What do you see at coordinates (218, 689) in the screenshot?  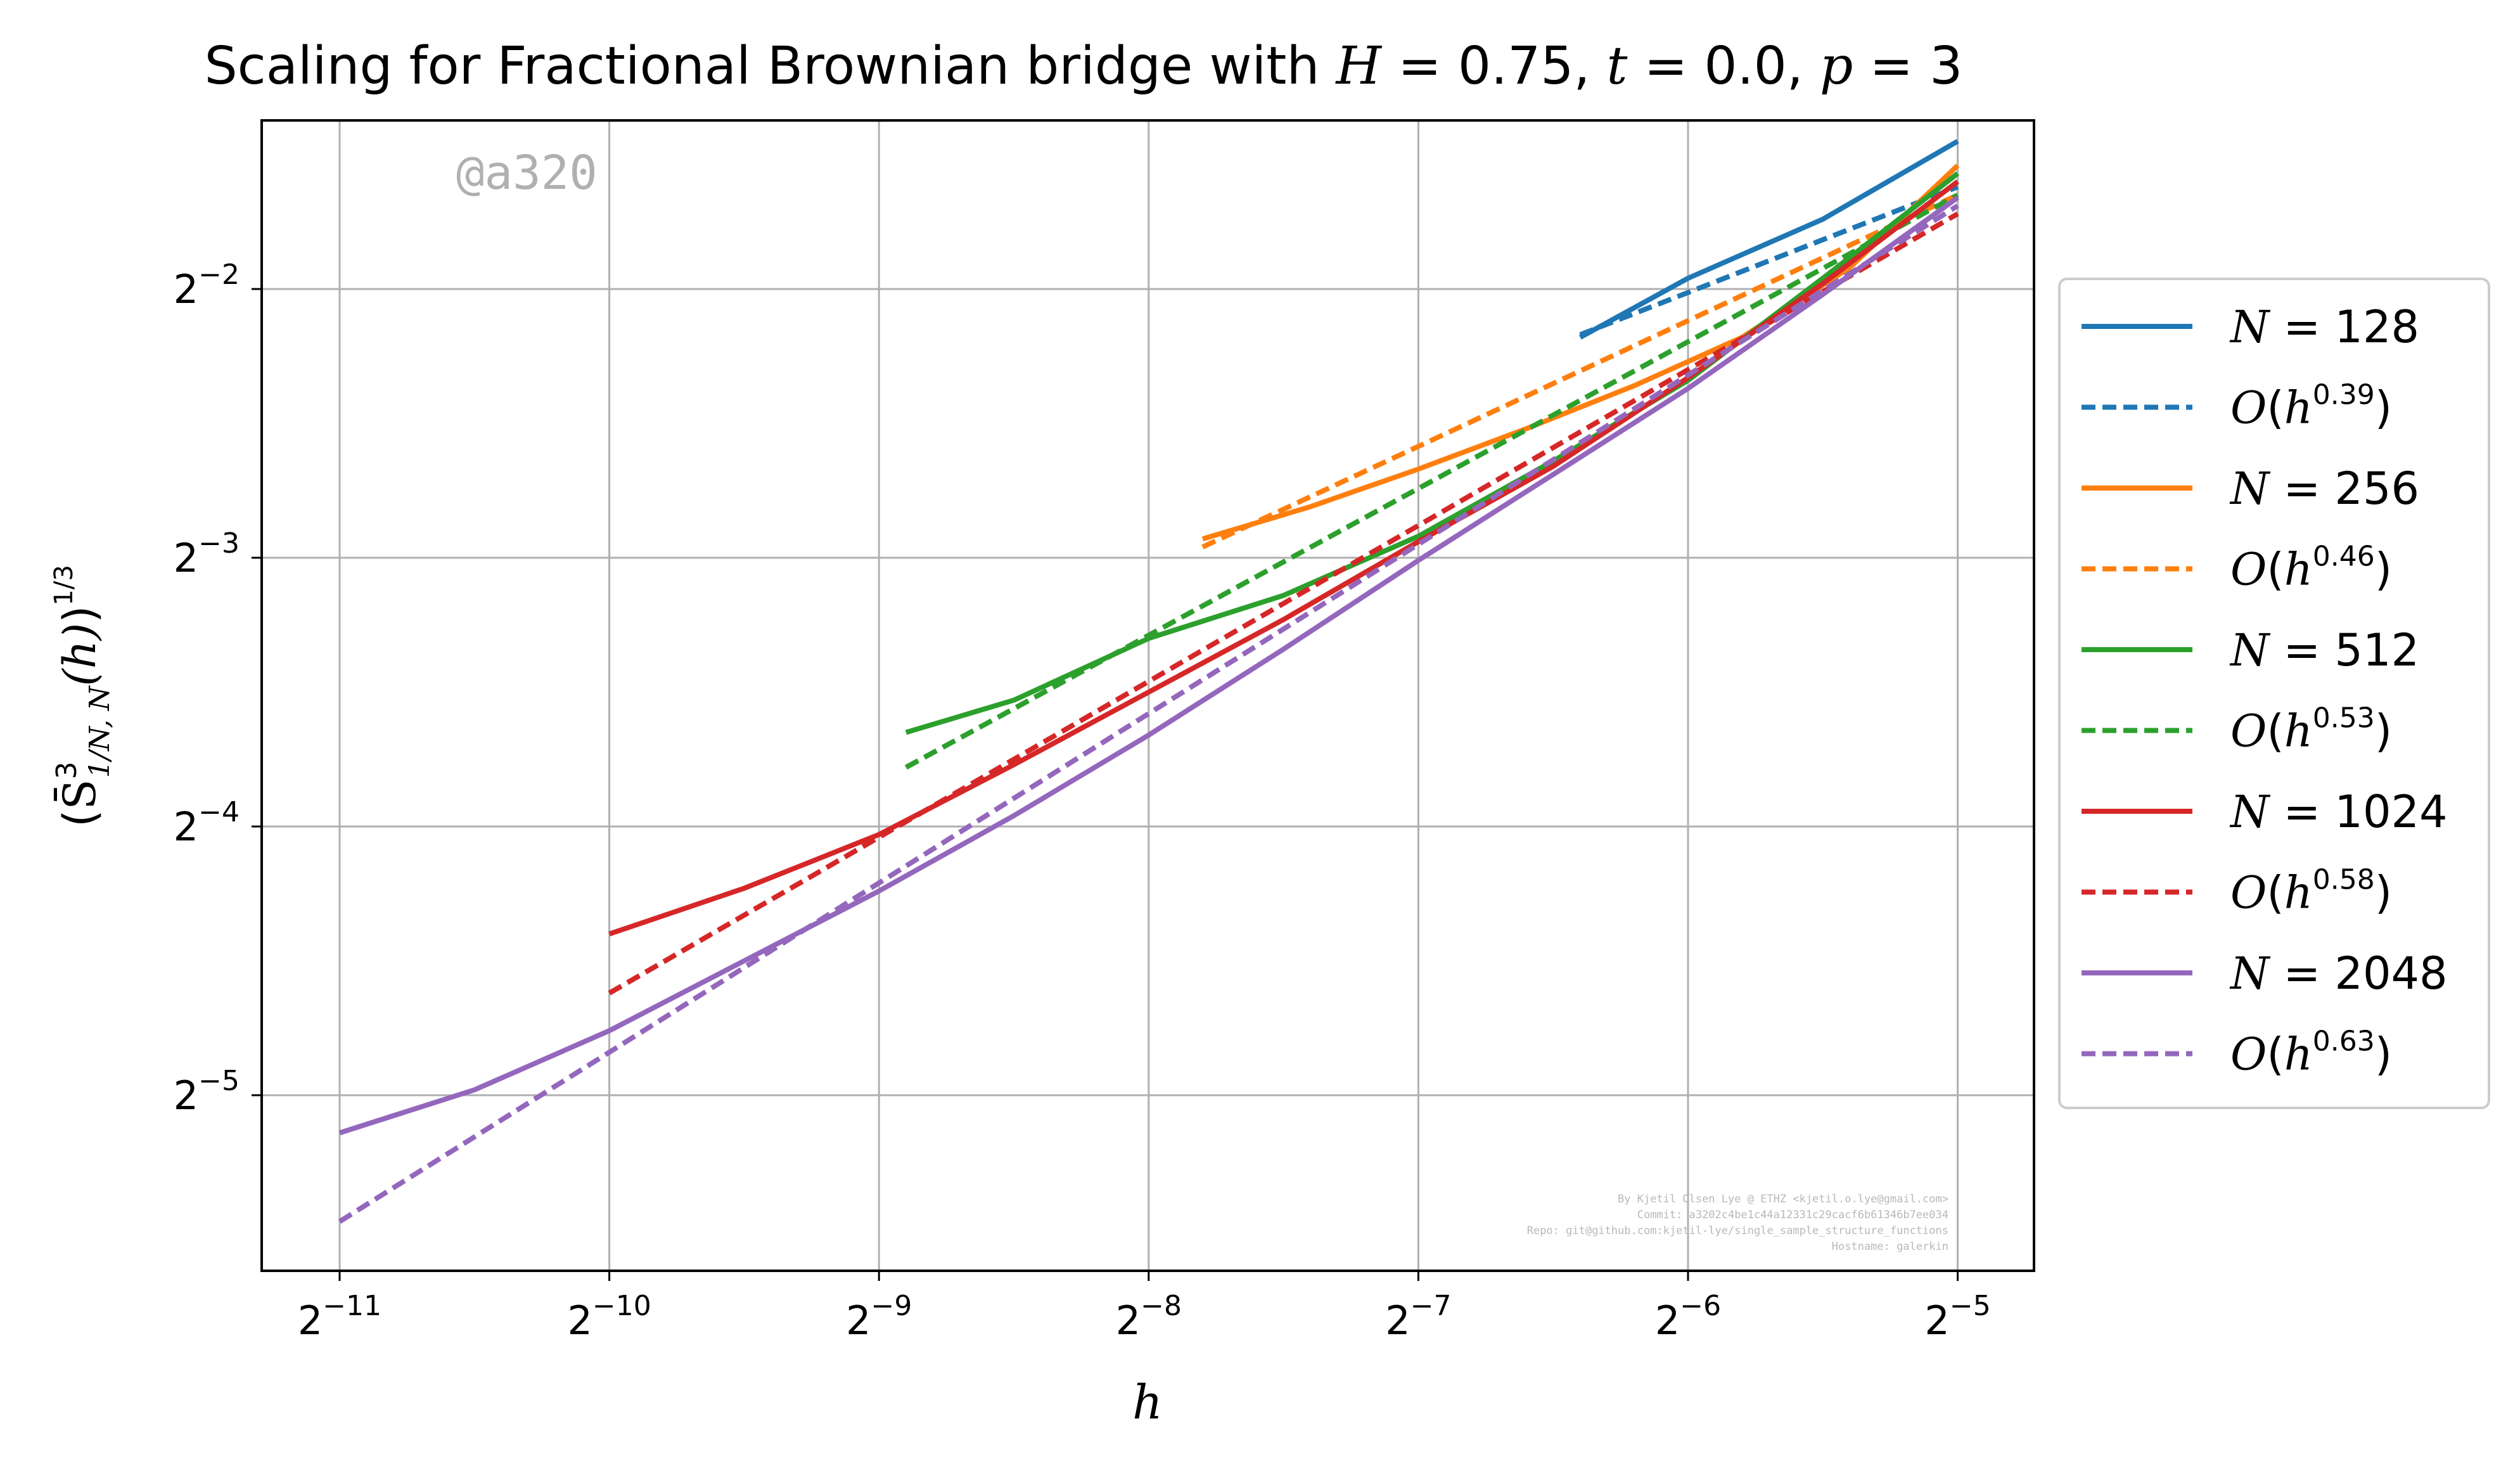 I see `y-axis-ticks: 2−2 2−3 2−4 2−5` at bounding box center [218, 689].